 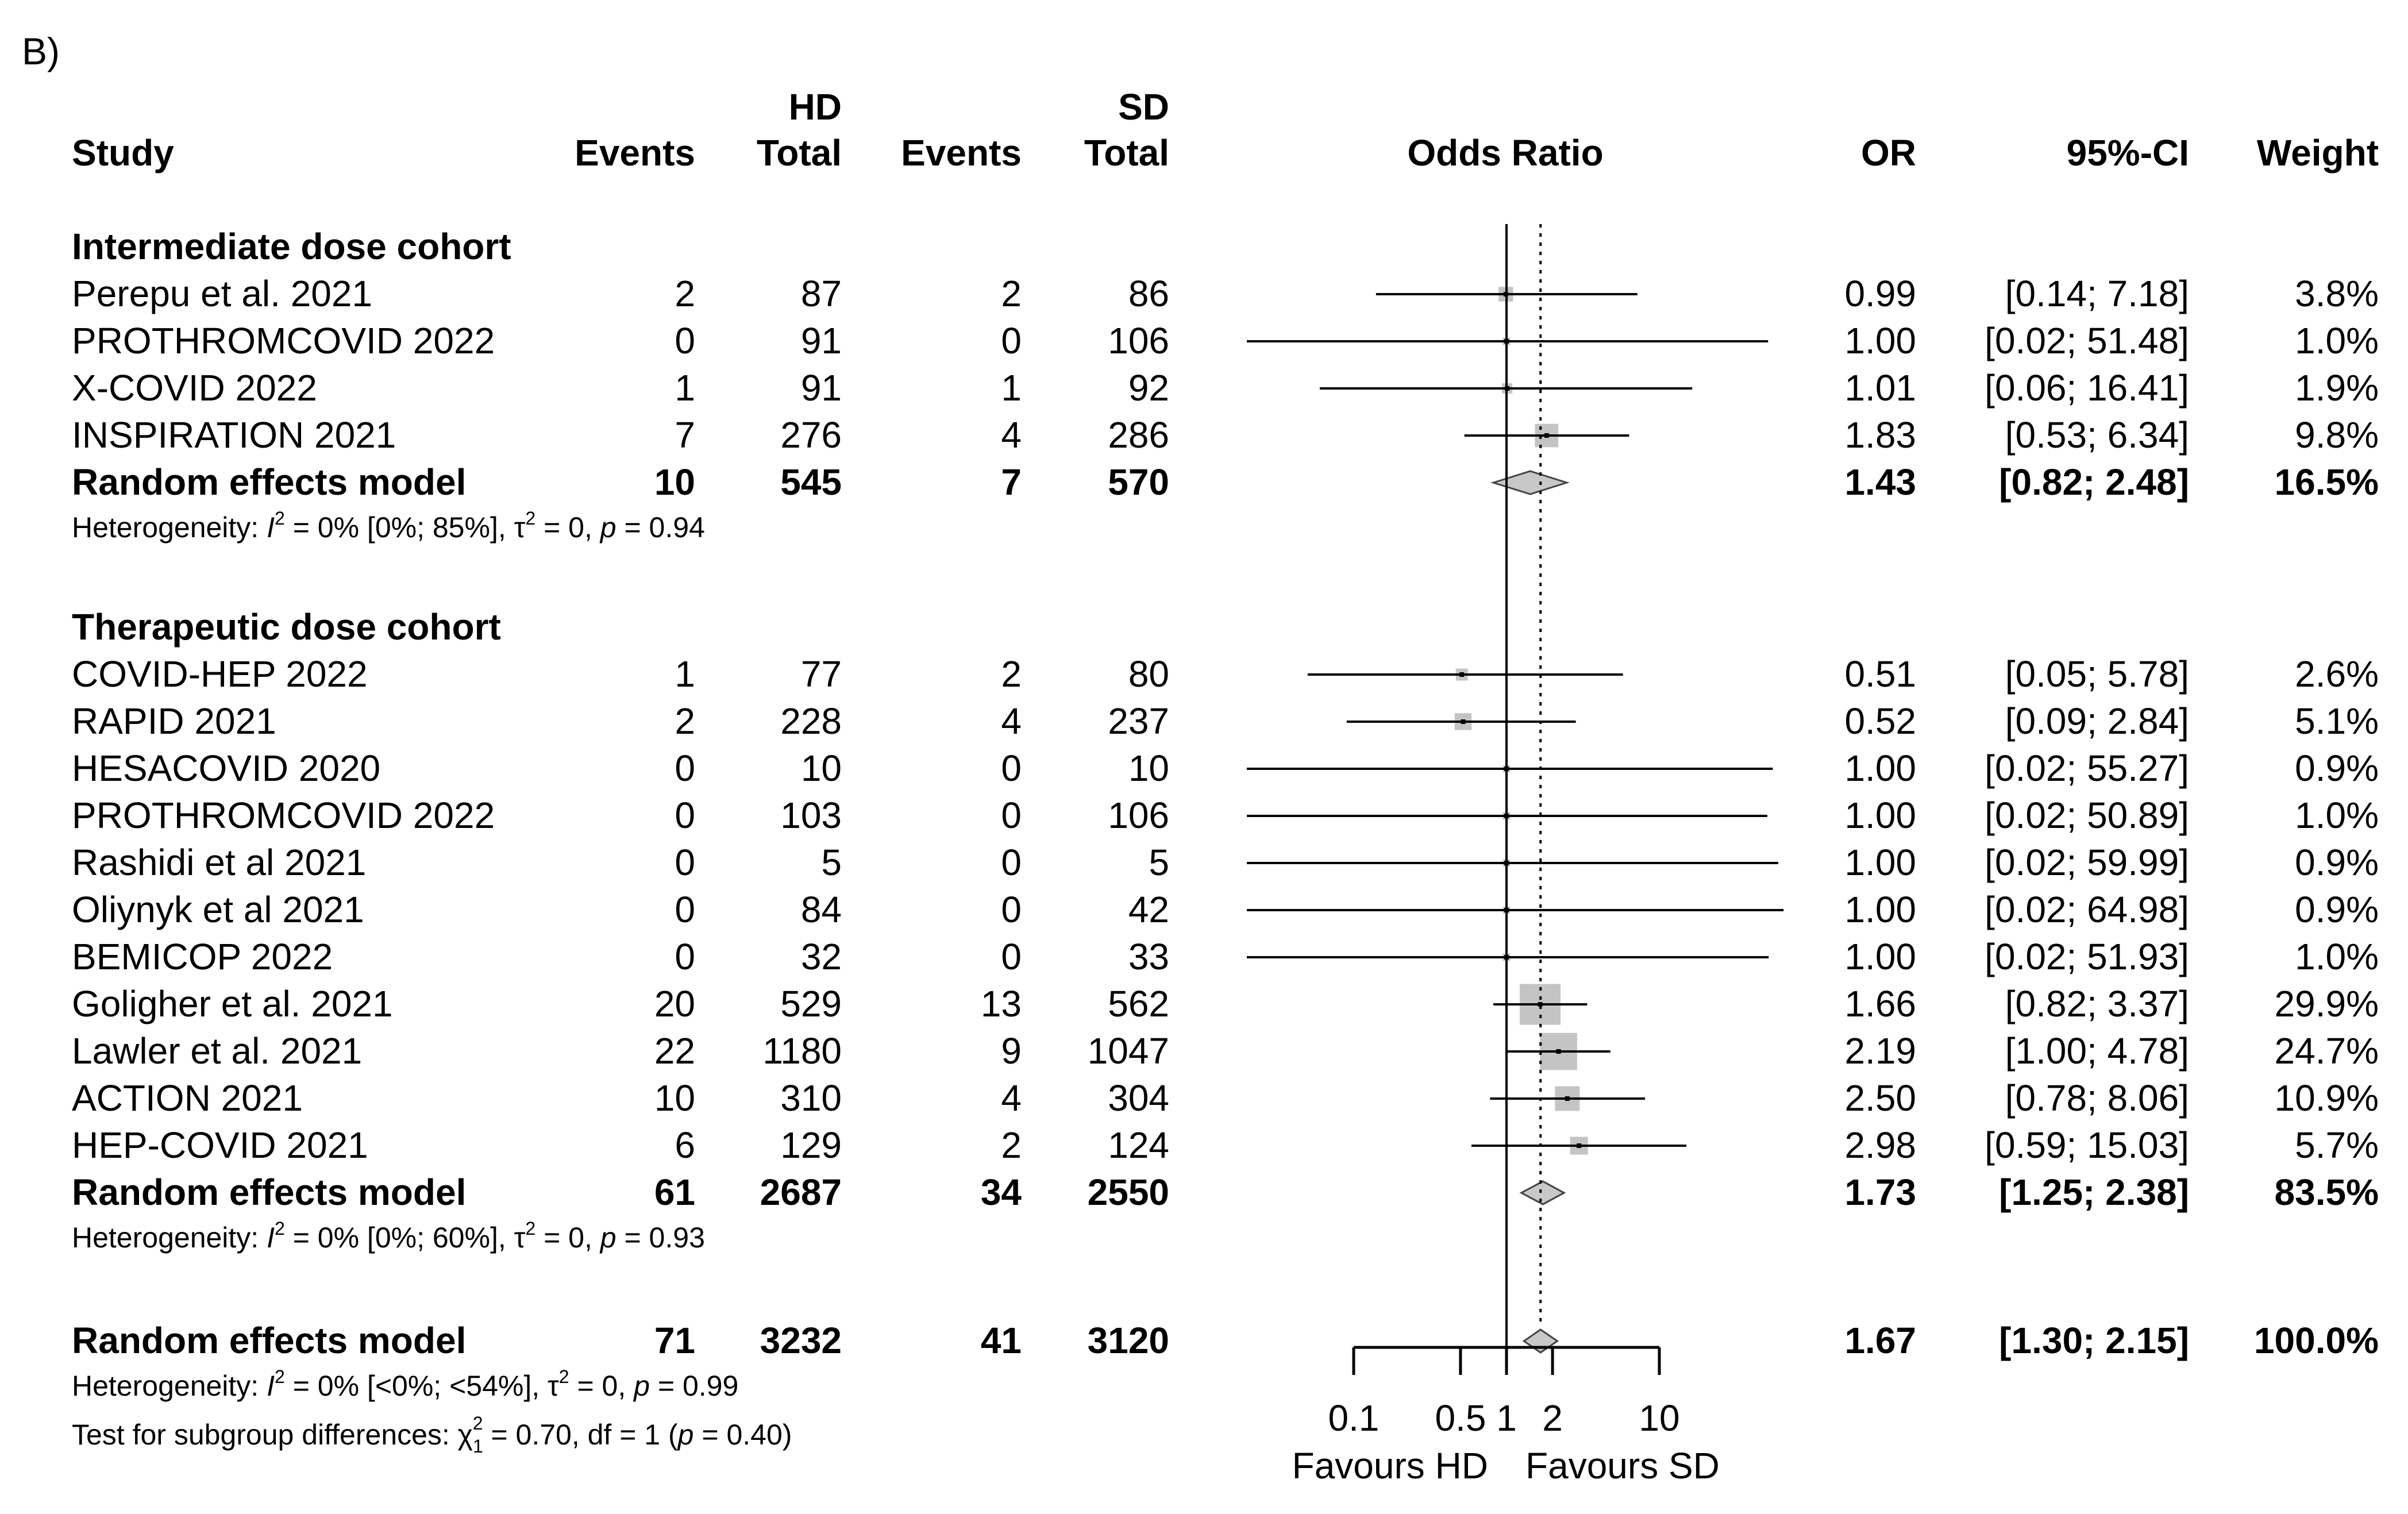 What do you see at coordinates (742, 1435) in the screenshot?
I see `test-p-val: = 0.40)` at bounding box center [742, 1435].